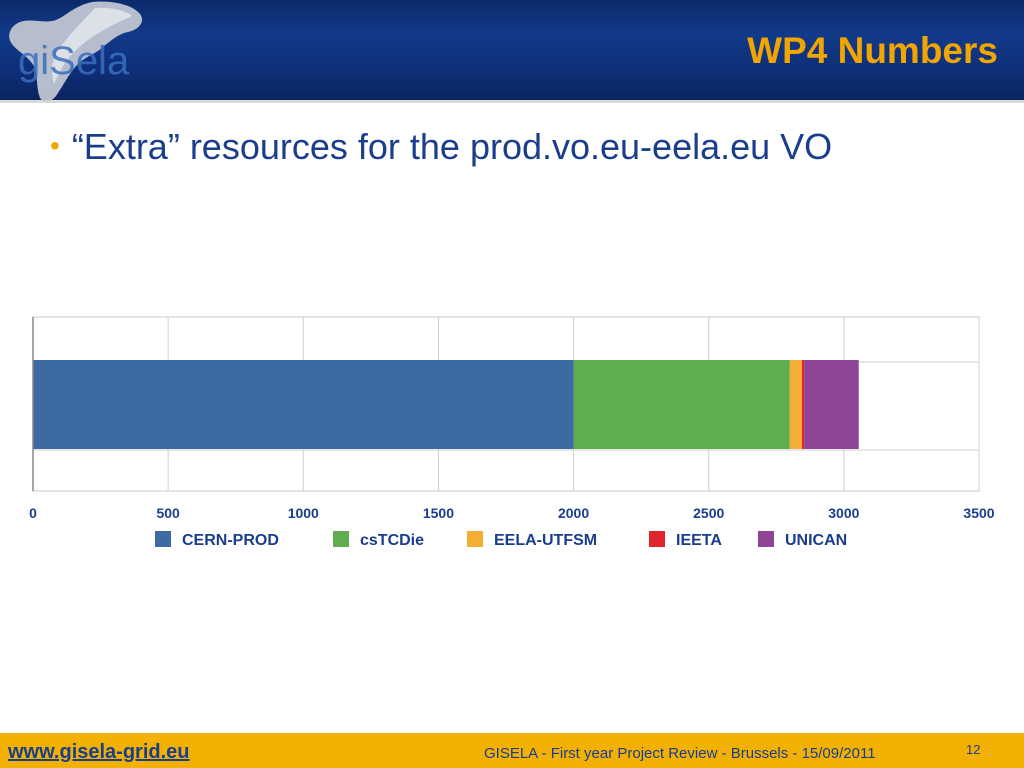 The image size is (1024, 768). Describe the element at coordinates (699, 540) in the screenshot. I see `legend-label: IEETA` at that location.